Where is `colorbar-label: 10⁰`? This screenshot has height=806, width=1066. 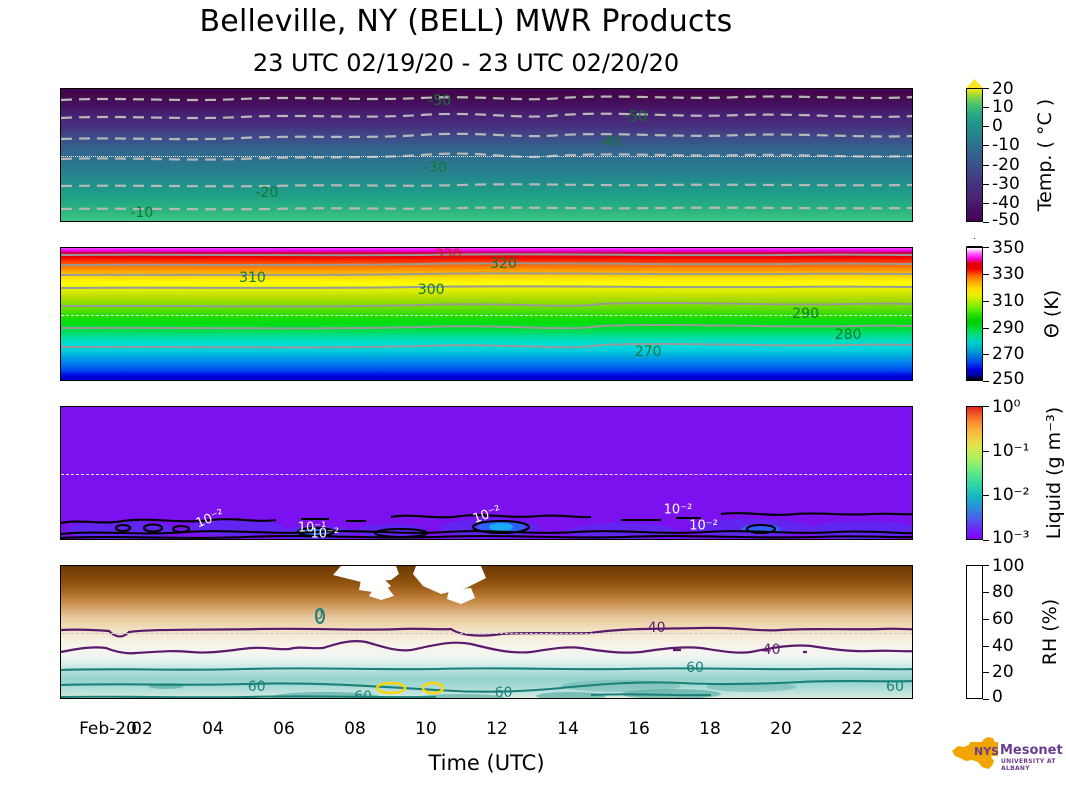 colorbar-label: 10⁰ is located at coordinates (1006, 407).